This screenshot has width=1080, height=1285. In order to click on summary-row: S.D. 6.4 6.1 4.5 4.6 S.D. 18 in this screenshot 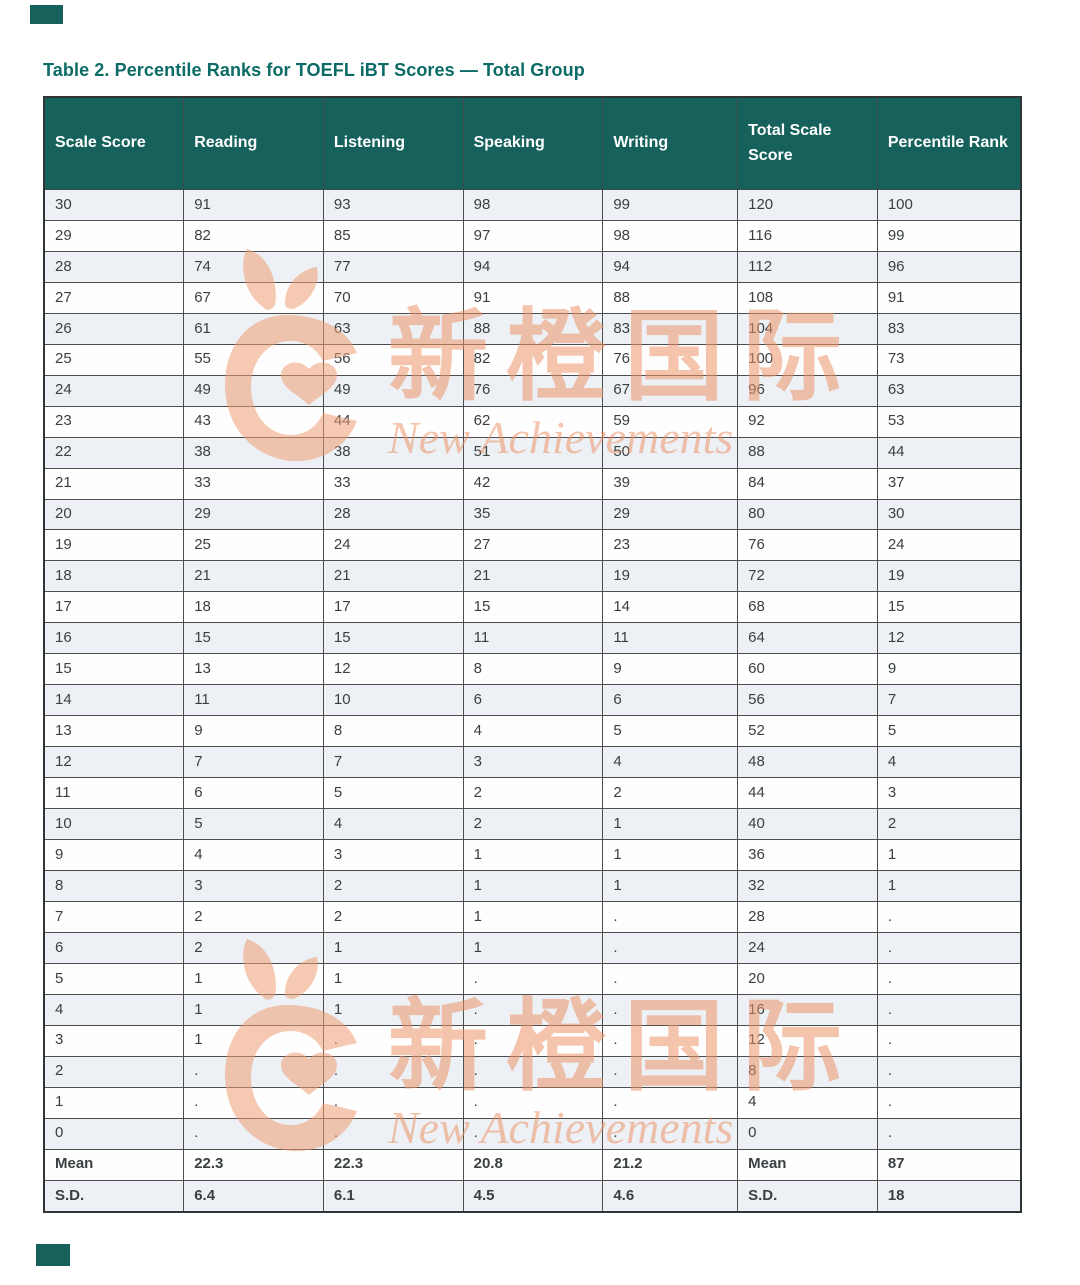, I will do `click(532, 1196)`.